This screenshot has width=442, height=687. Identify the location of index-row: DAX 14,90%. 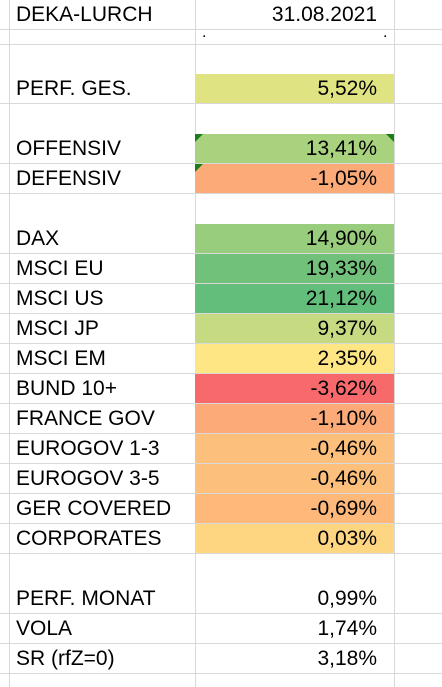
(221, 239).